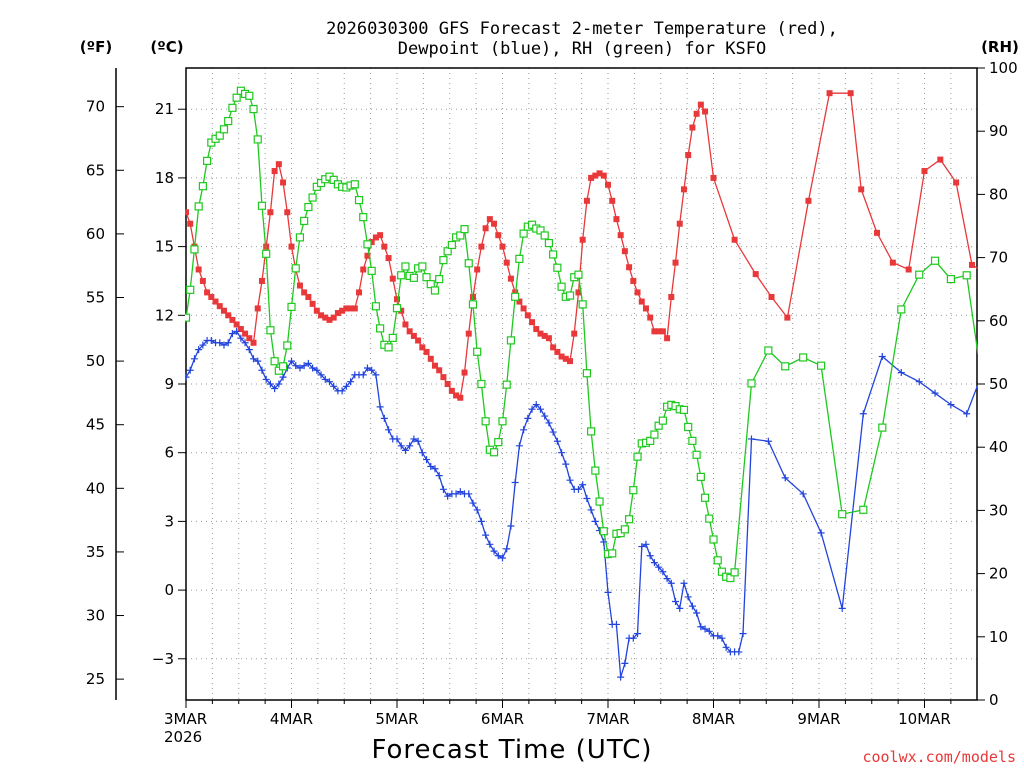  What do you see at coordinates (166, 47) in the screenshot?
I see `celsius-unit-label: (ºC)` at bounding box center [166, 47].